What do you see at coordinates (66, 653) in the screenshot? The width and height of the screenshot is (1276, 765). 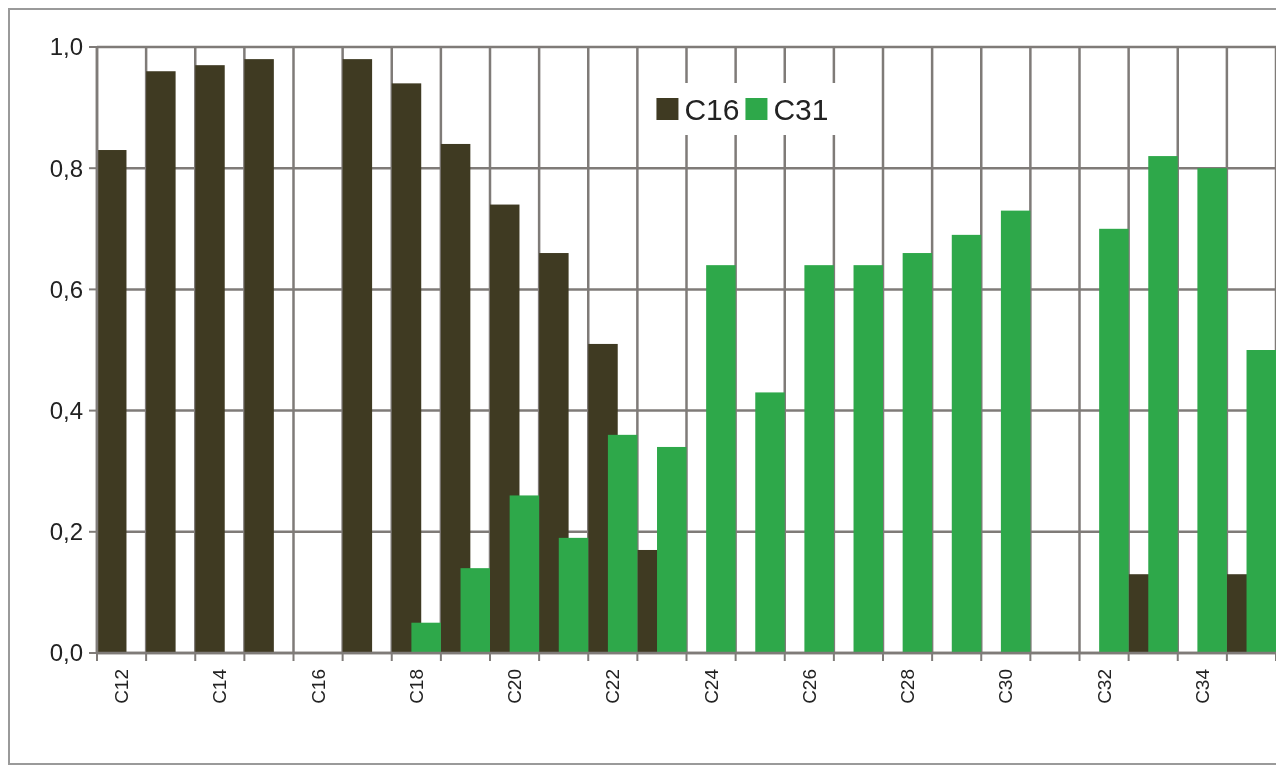 I see `y-tick-label: 0,0` at bounding box center [66, 653].